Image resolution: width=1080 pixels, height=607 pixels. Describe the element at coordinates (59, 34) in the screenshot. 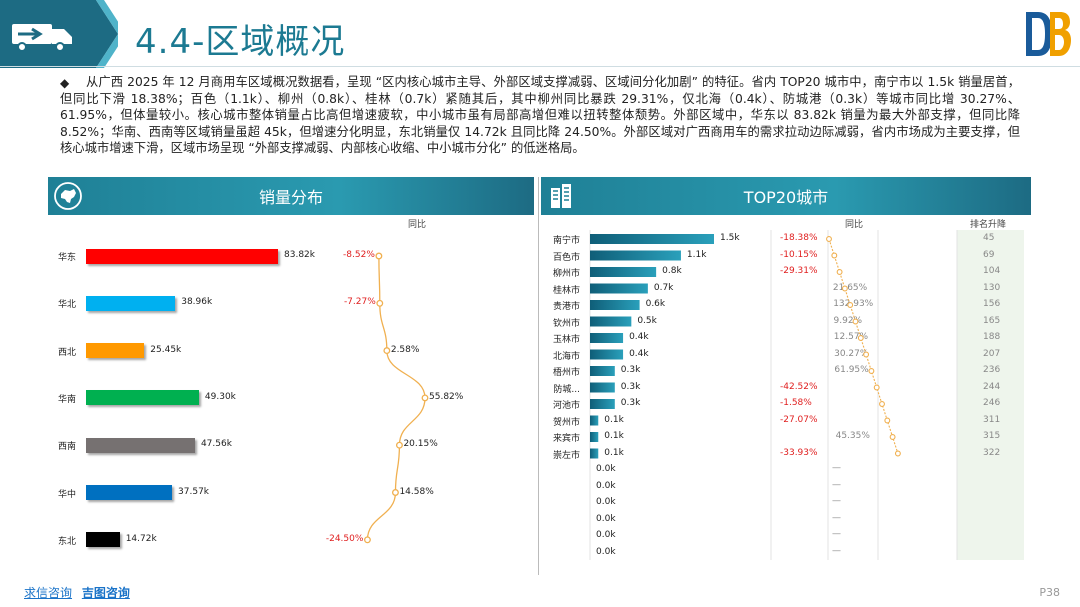

I see `header-logo-stripe` at that location.